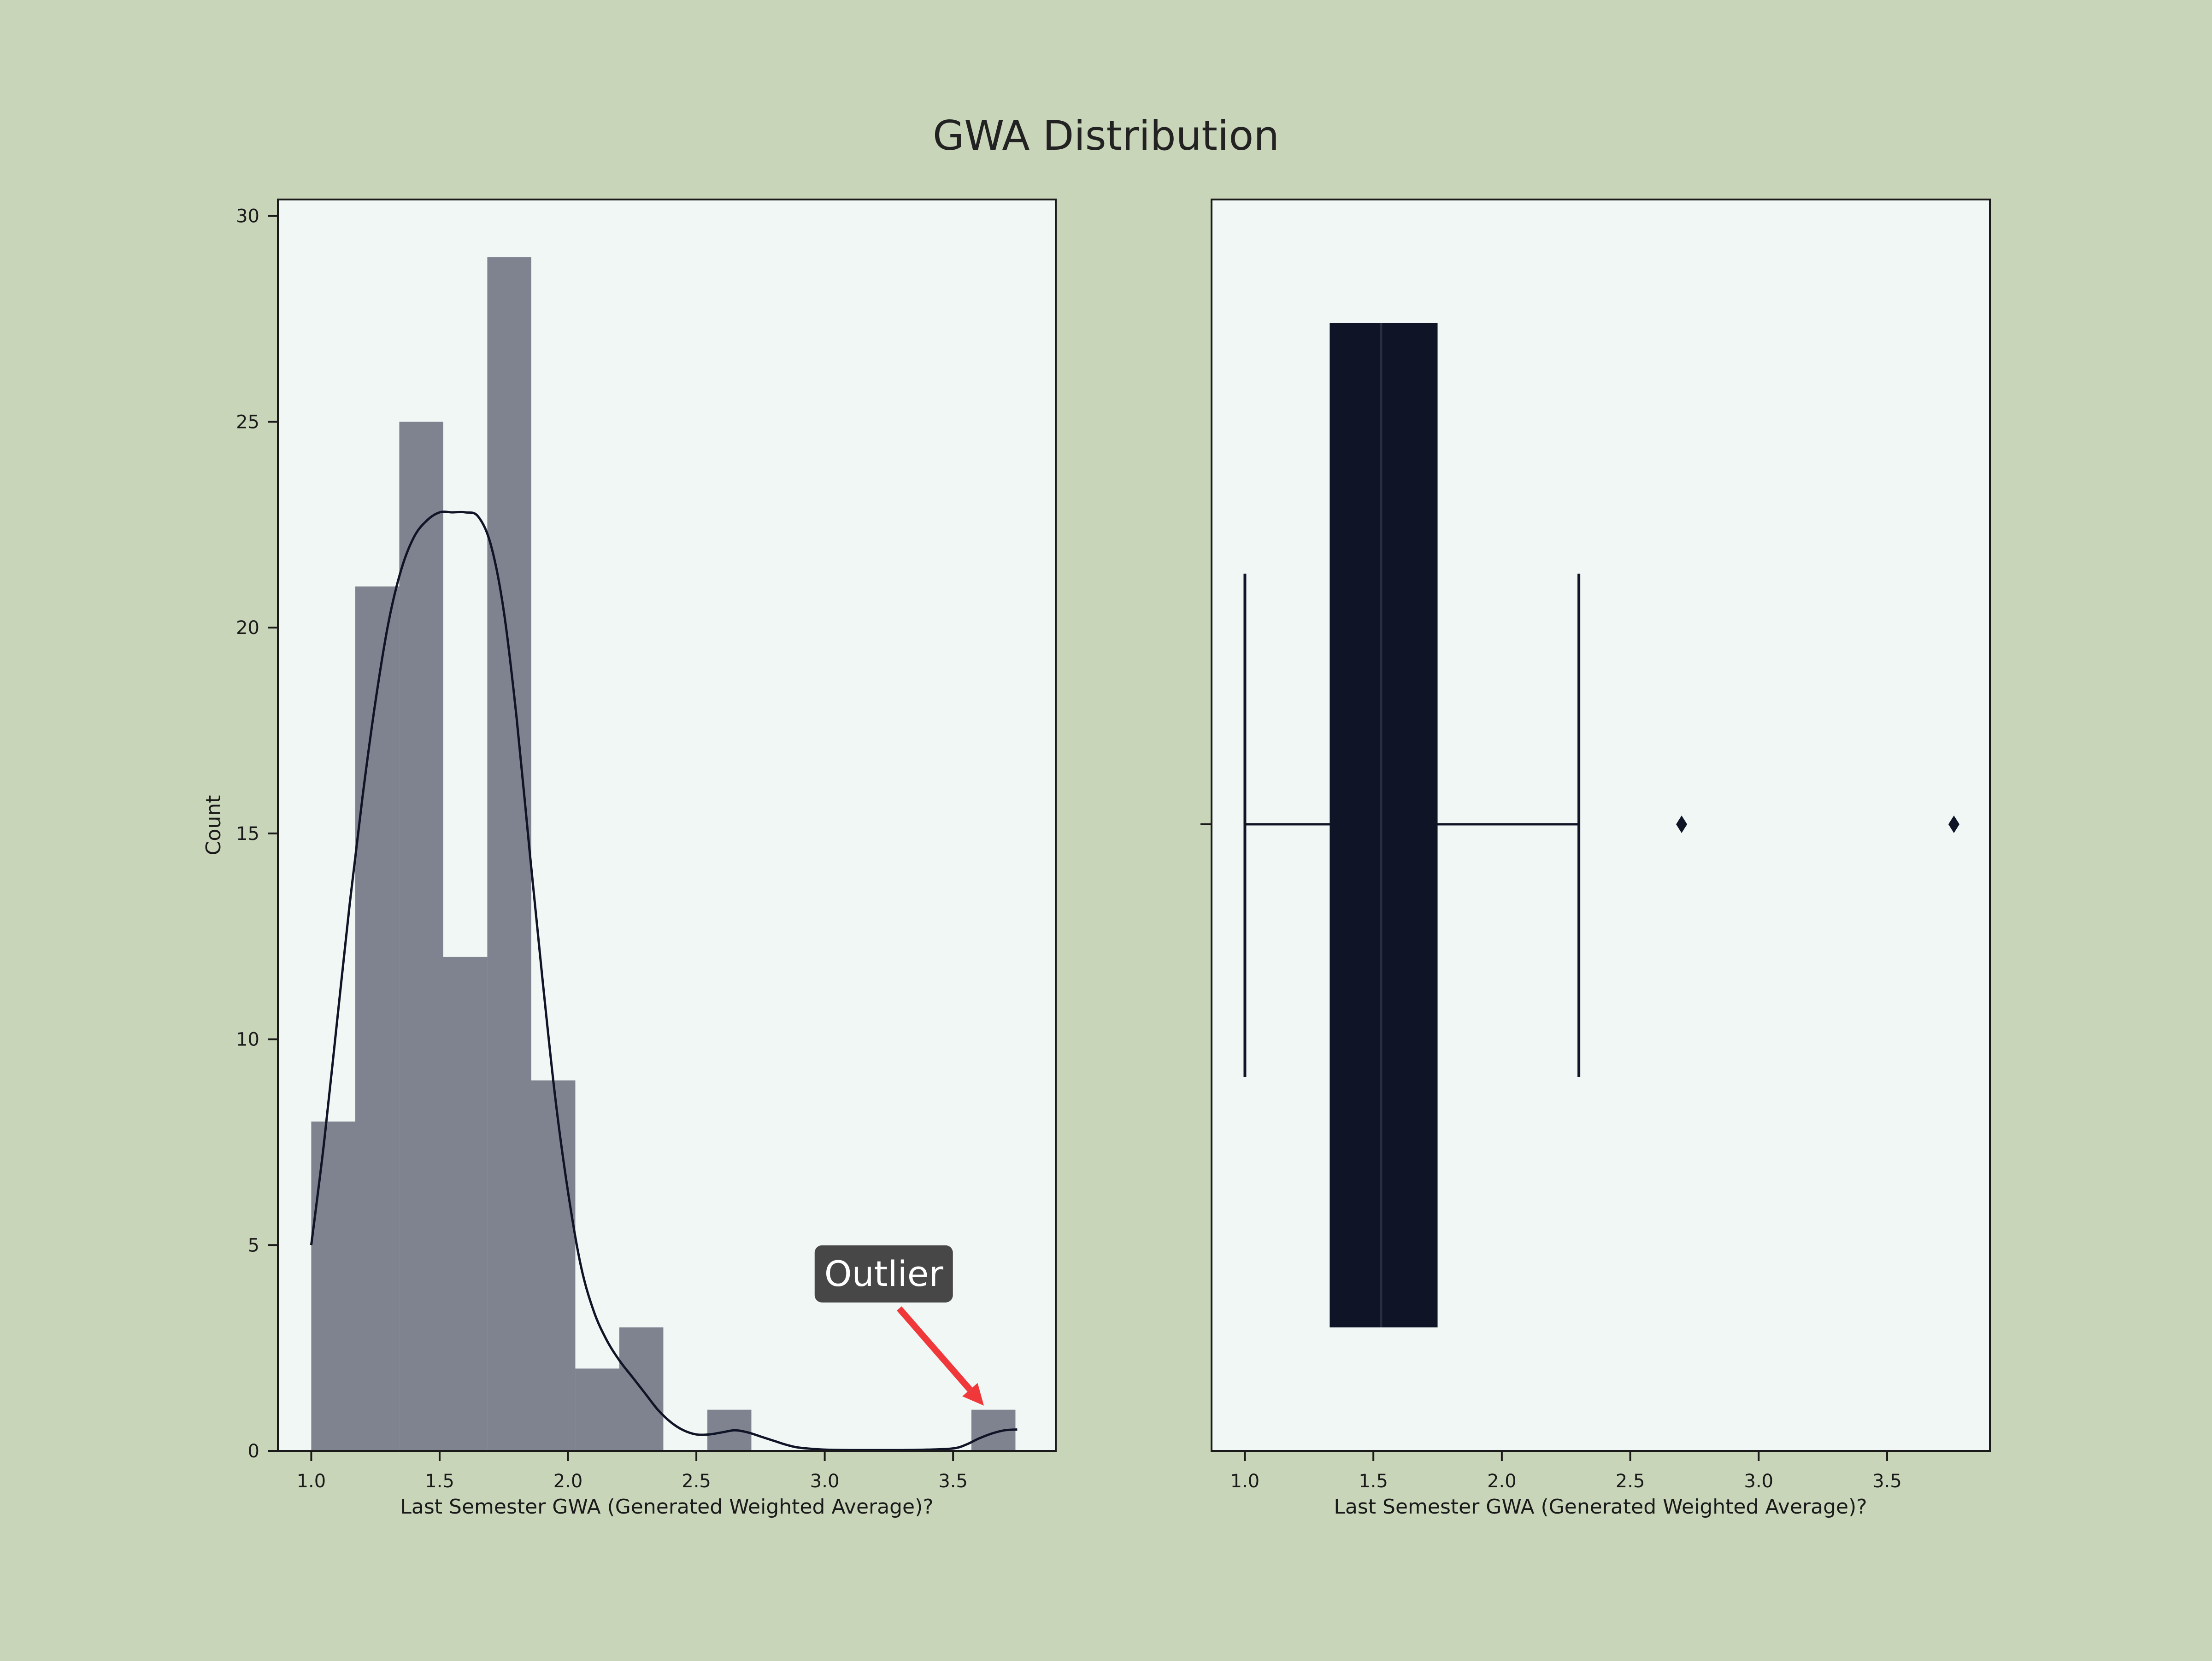  What do you see at coordinates (934, 1349) in the screenshot?
I see `annotation-arrow-shaft` at bounding box center [934, 1349].